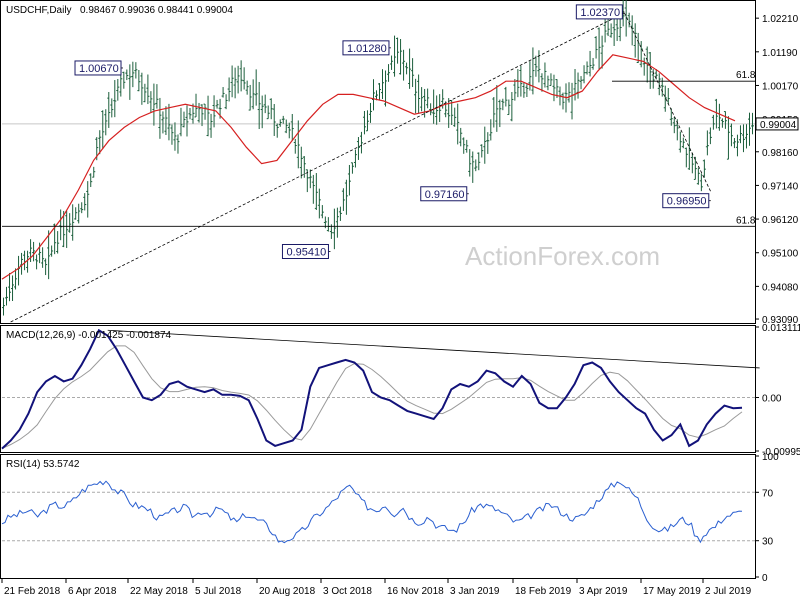 This screenshot has width=800, height=605. I want to click on last-price-label: 0.99004, so click(778, 125).